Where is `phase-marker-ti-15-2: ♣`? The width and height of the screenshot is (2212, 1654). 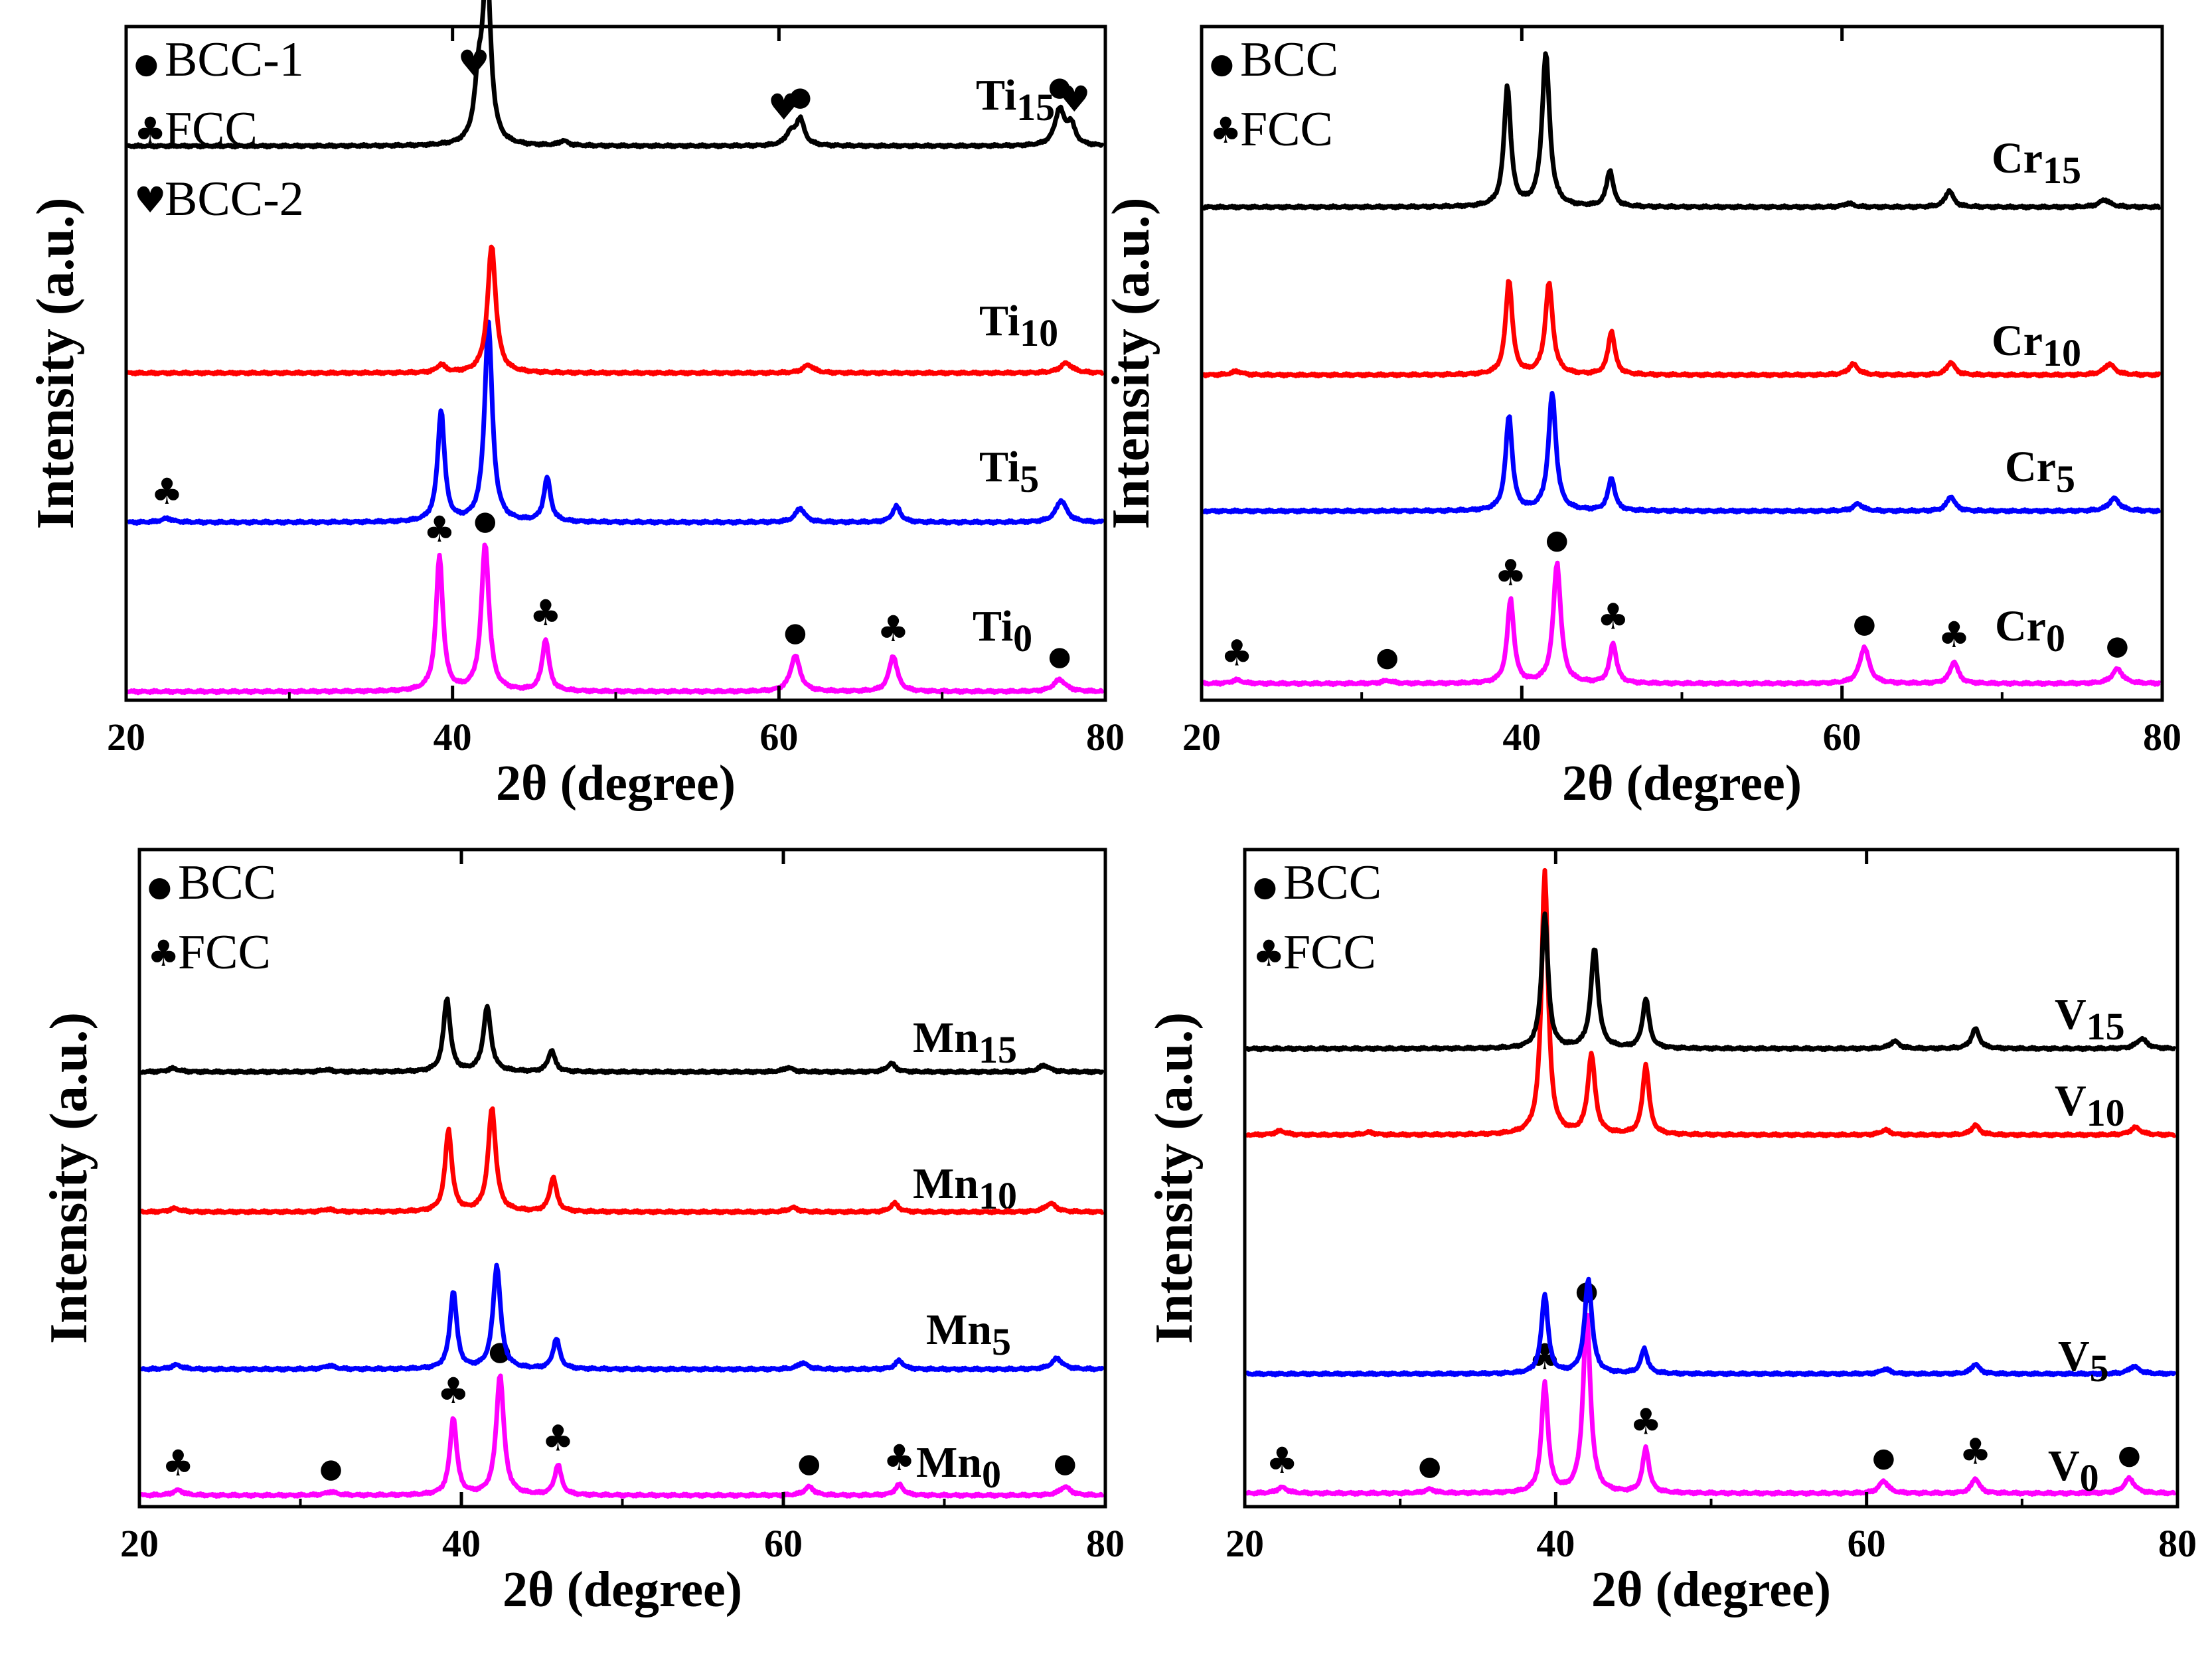 phase-marker-ti-15-2: ♣ is located at coordinates (546, 613).